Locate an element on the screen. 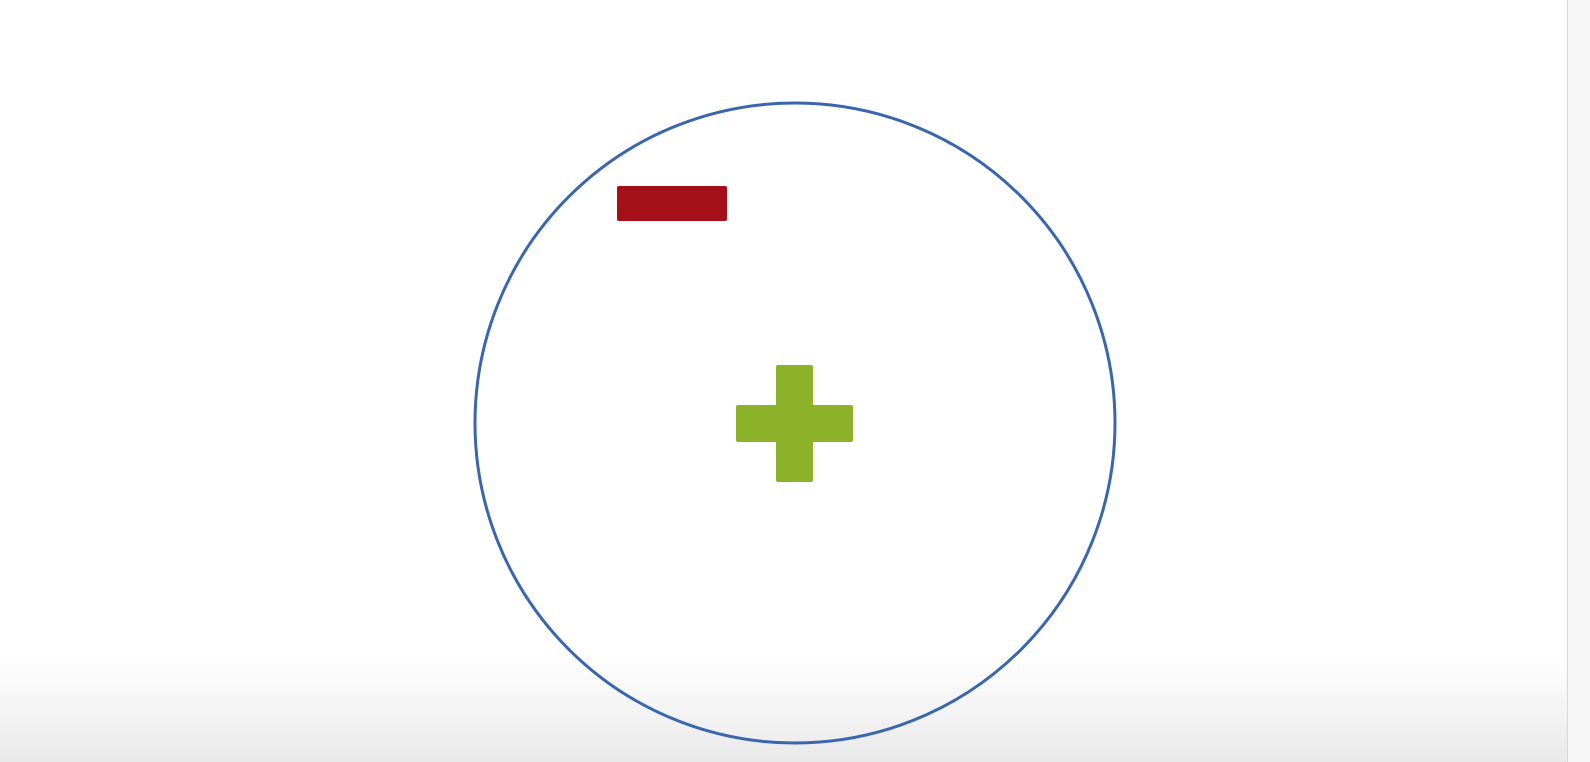  plus-sign-icon is located at coordinates (794, 423).